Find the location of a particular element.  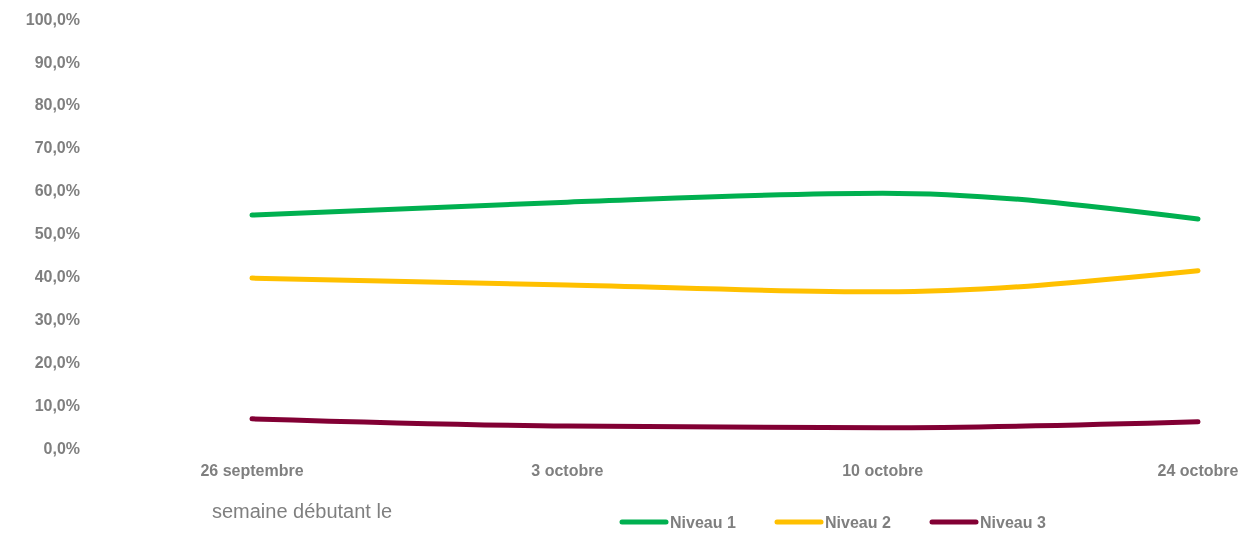

y-tick-label: 60,0% is located at coordinates (57, 191).